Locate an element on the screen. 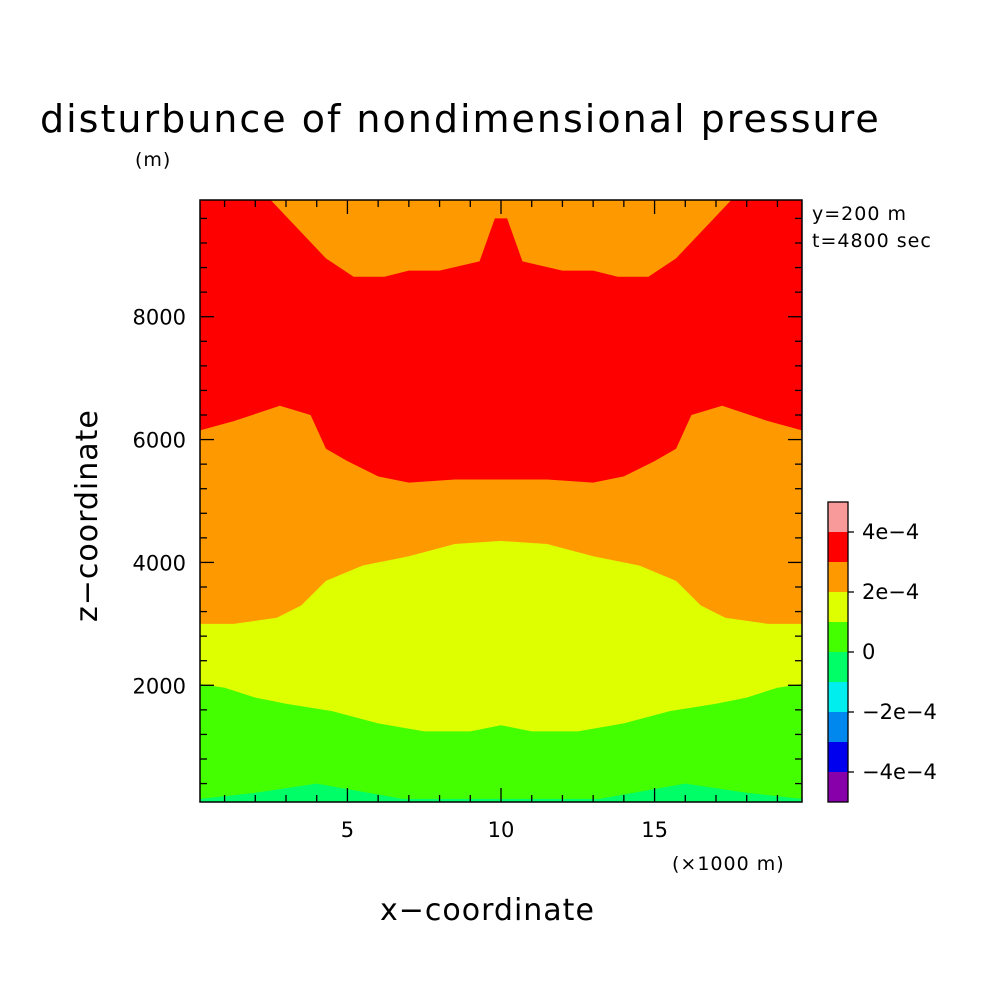  colorbar: 4e−4 2e−4 0 −2e−4 −4e−4 is located at coordinates (882, 652).